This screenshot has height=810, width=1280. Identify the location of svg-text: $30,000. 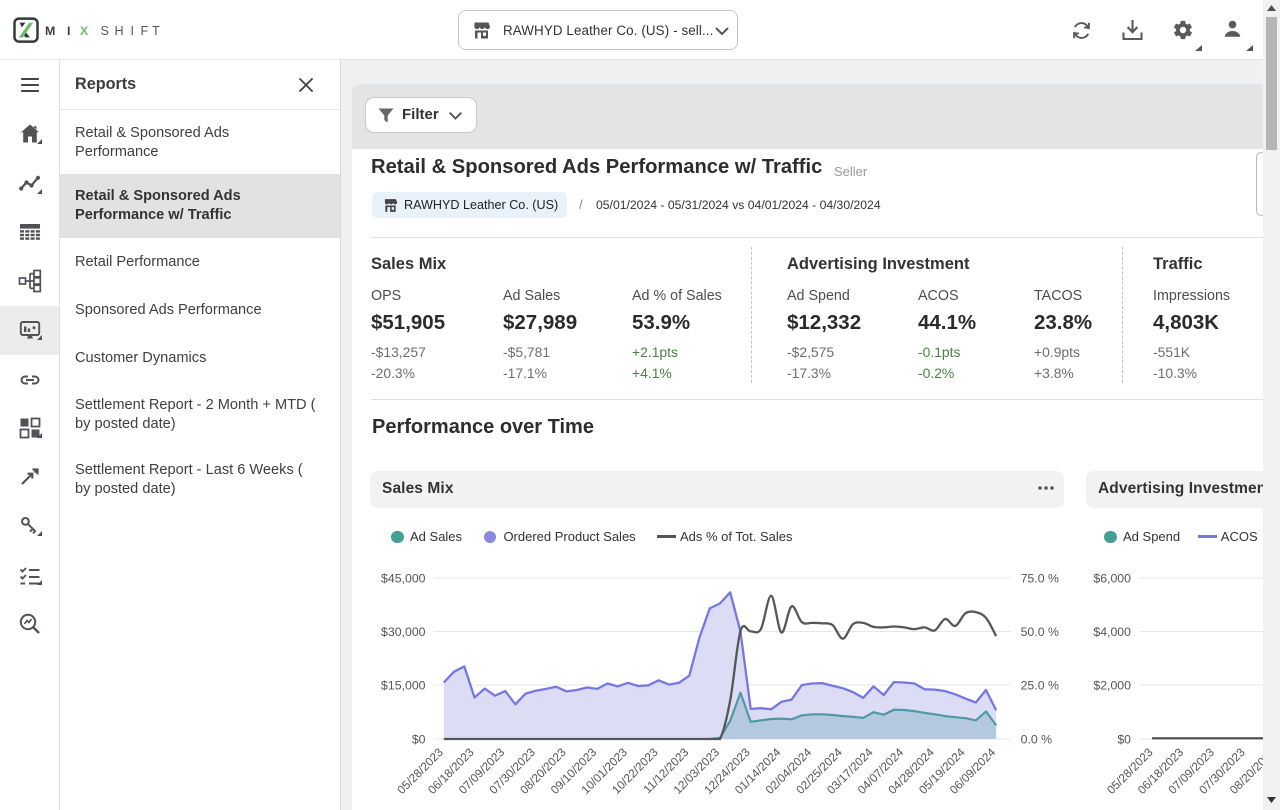
(403, 632).